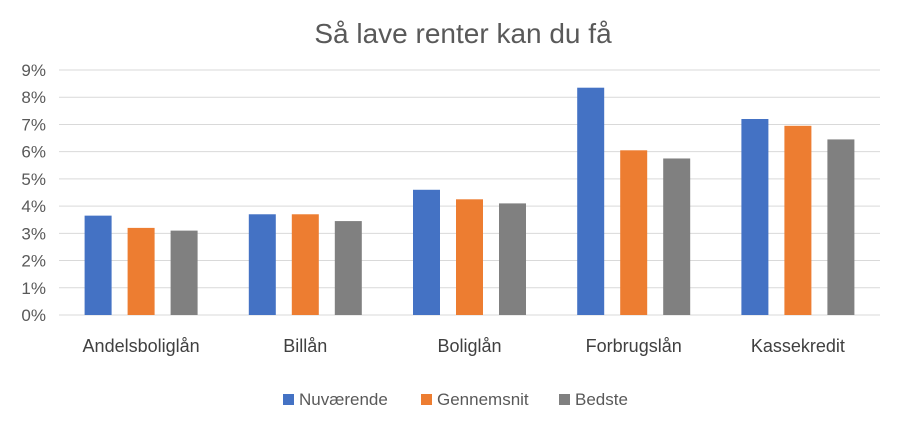  Describe the element at coordinates (33, 152) in the screenshot. I see `y-tick-label: 6%` at that location.